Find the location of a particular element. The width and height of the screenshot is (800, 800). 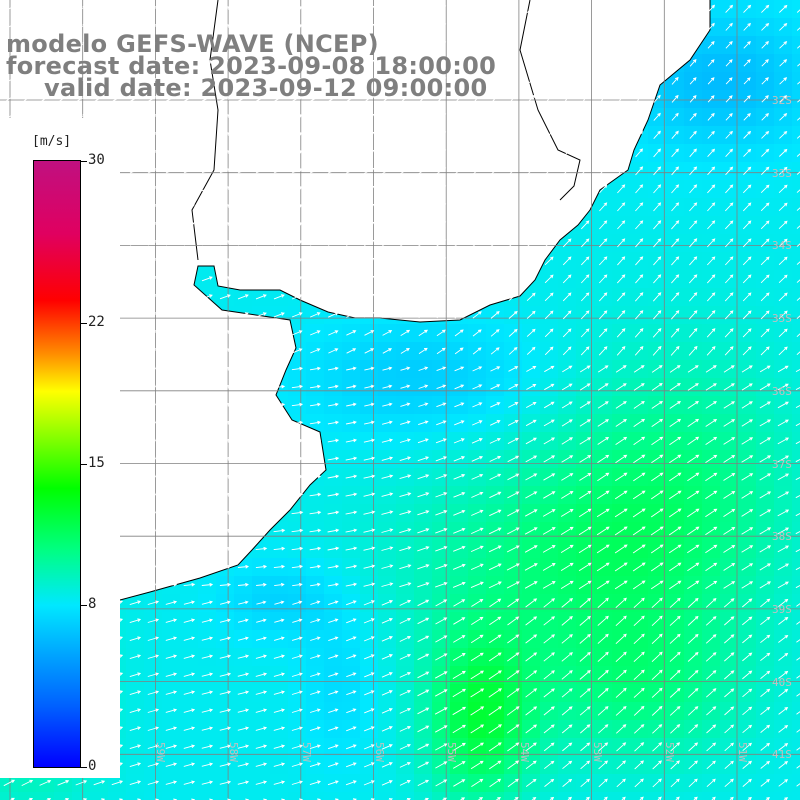

country-border is located at coordinates (550, 100).